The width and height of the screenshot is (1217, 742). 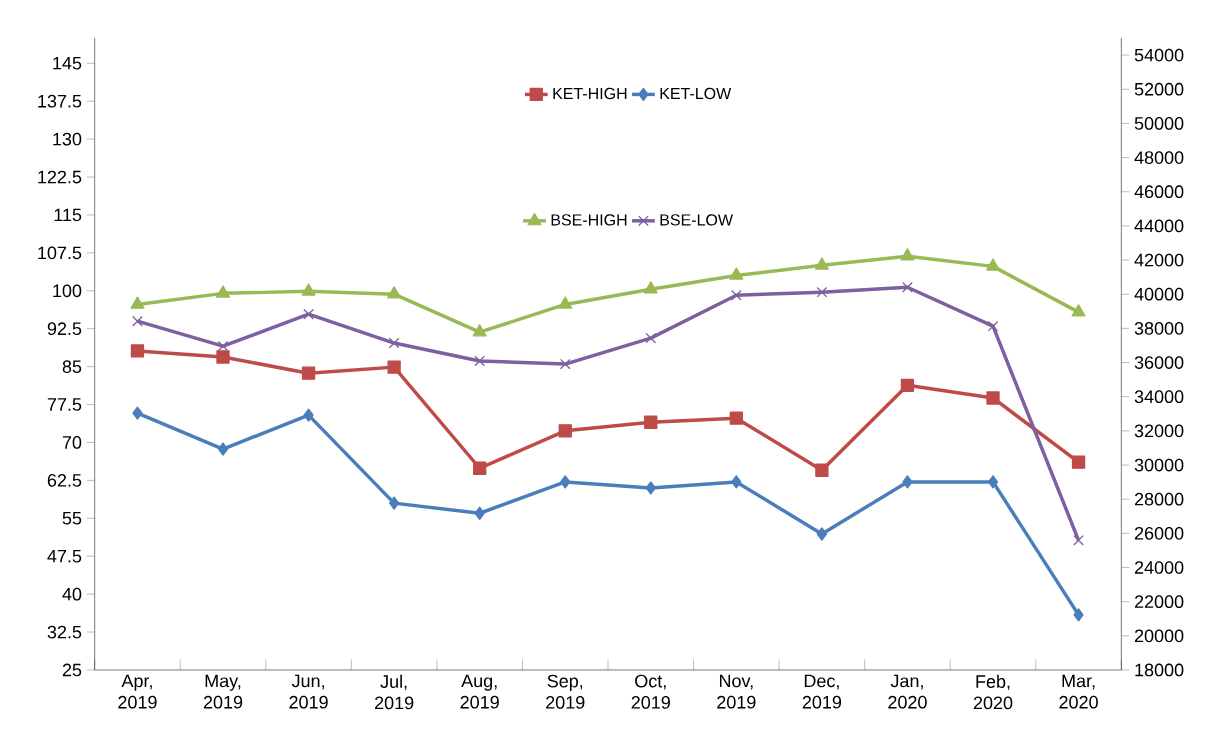 I want to click on x-tick-label: Dec, 2019, so click(x=822, y=691).